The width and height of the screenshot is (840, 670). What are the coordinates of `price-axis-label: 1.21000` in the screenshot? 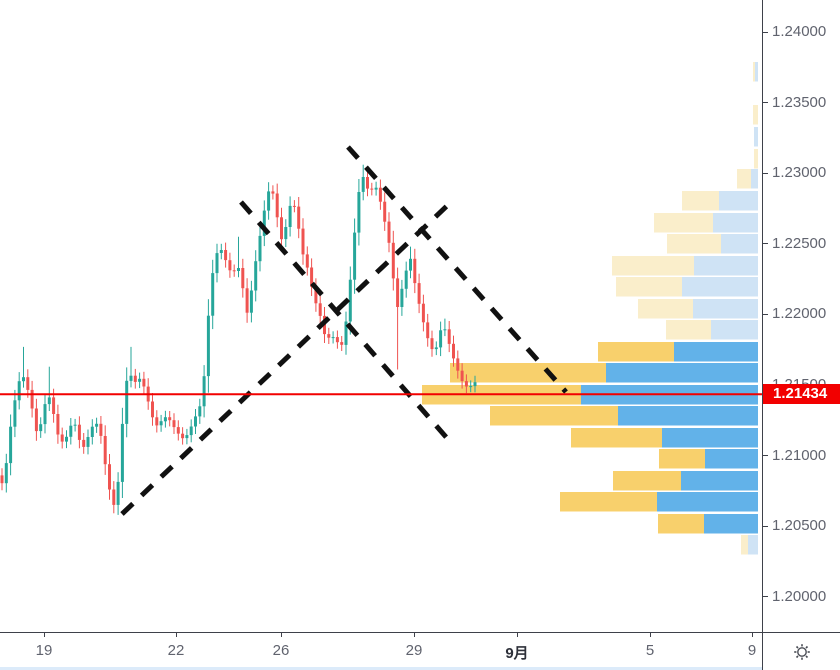 It's located at (799, 455).